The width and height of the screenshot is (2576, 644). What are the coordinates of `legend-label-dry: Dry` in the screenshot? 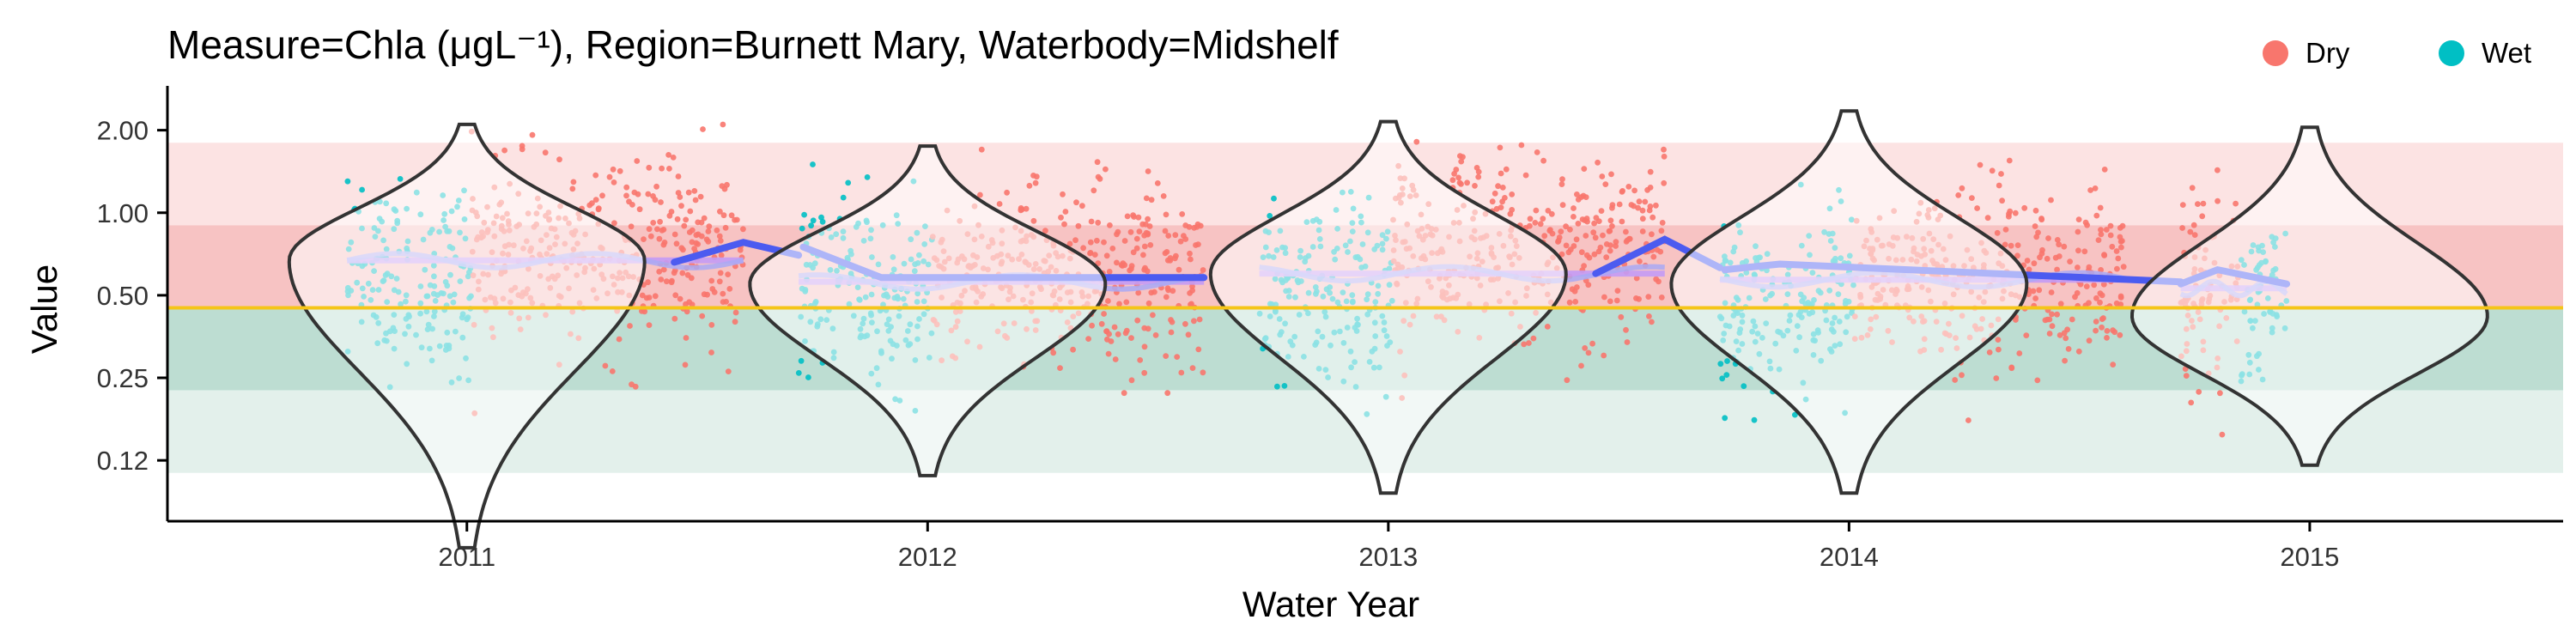 It's located at (2328, 53).